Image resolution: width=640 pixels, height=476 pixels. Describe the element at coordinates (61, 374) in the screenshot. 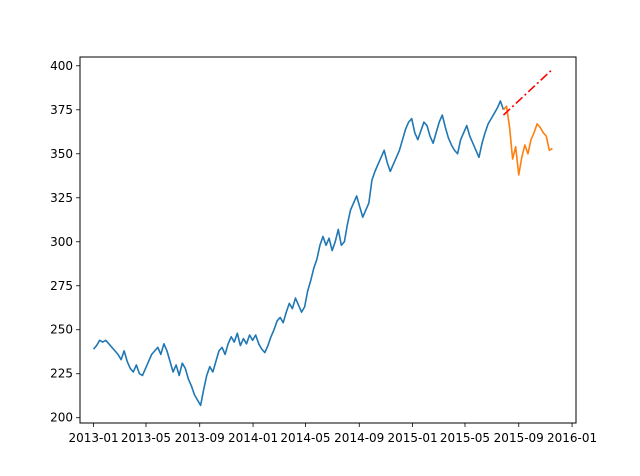

I see `y-tick-label-1: 225` at that location.